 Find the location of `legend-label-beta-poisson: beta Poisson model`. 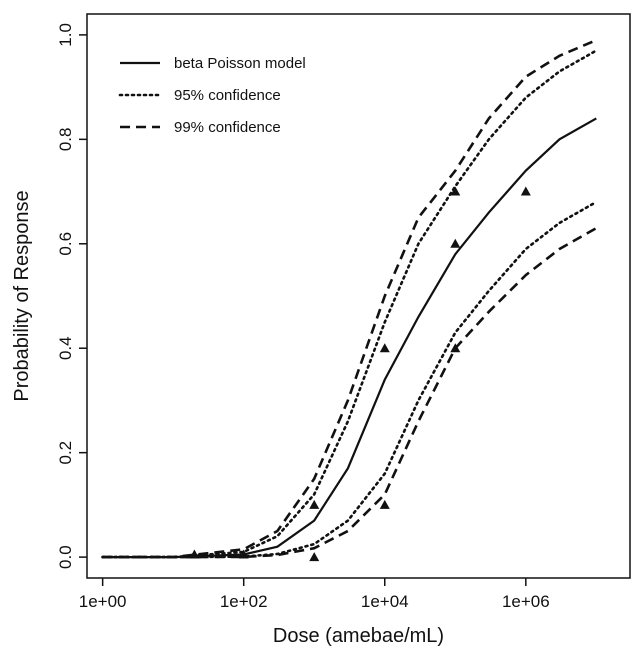

legend-label-beta-poisson: beta Poisson model is located at coordinates (240, 63).